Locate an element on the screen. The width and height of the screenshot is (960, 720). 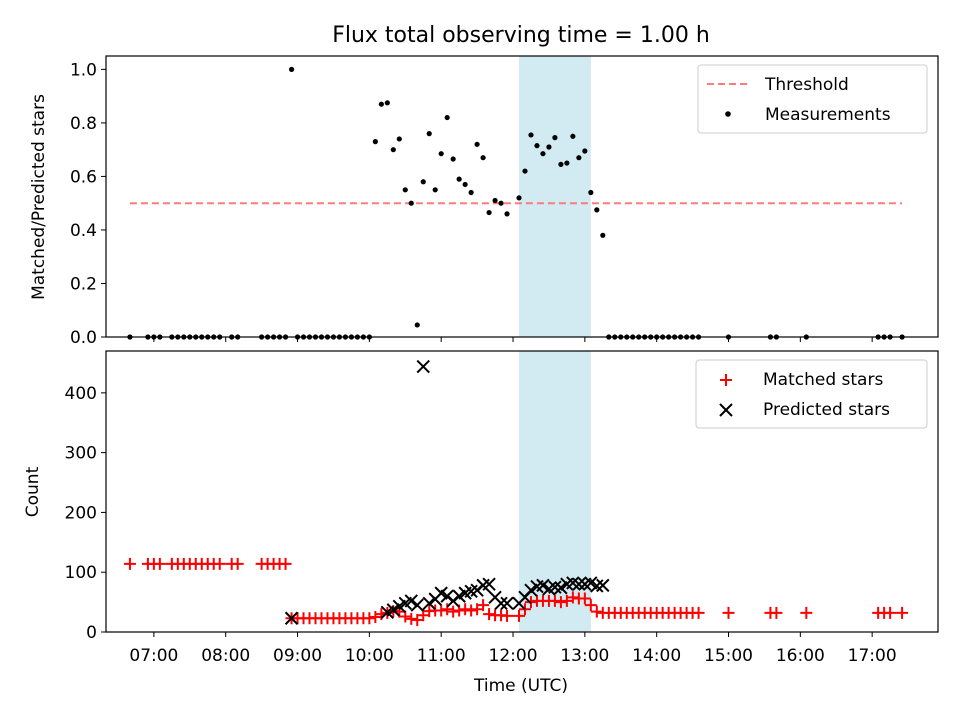
top-legend-frame is located at coordinates (812, 99).